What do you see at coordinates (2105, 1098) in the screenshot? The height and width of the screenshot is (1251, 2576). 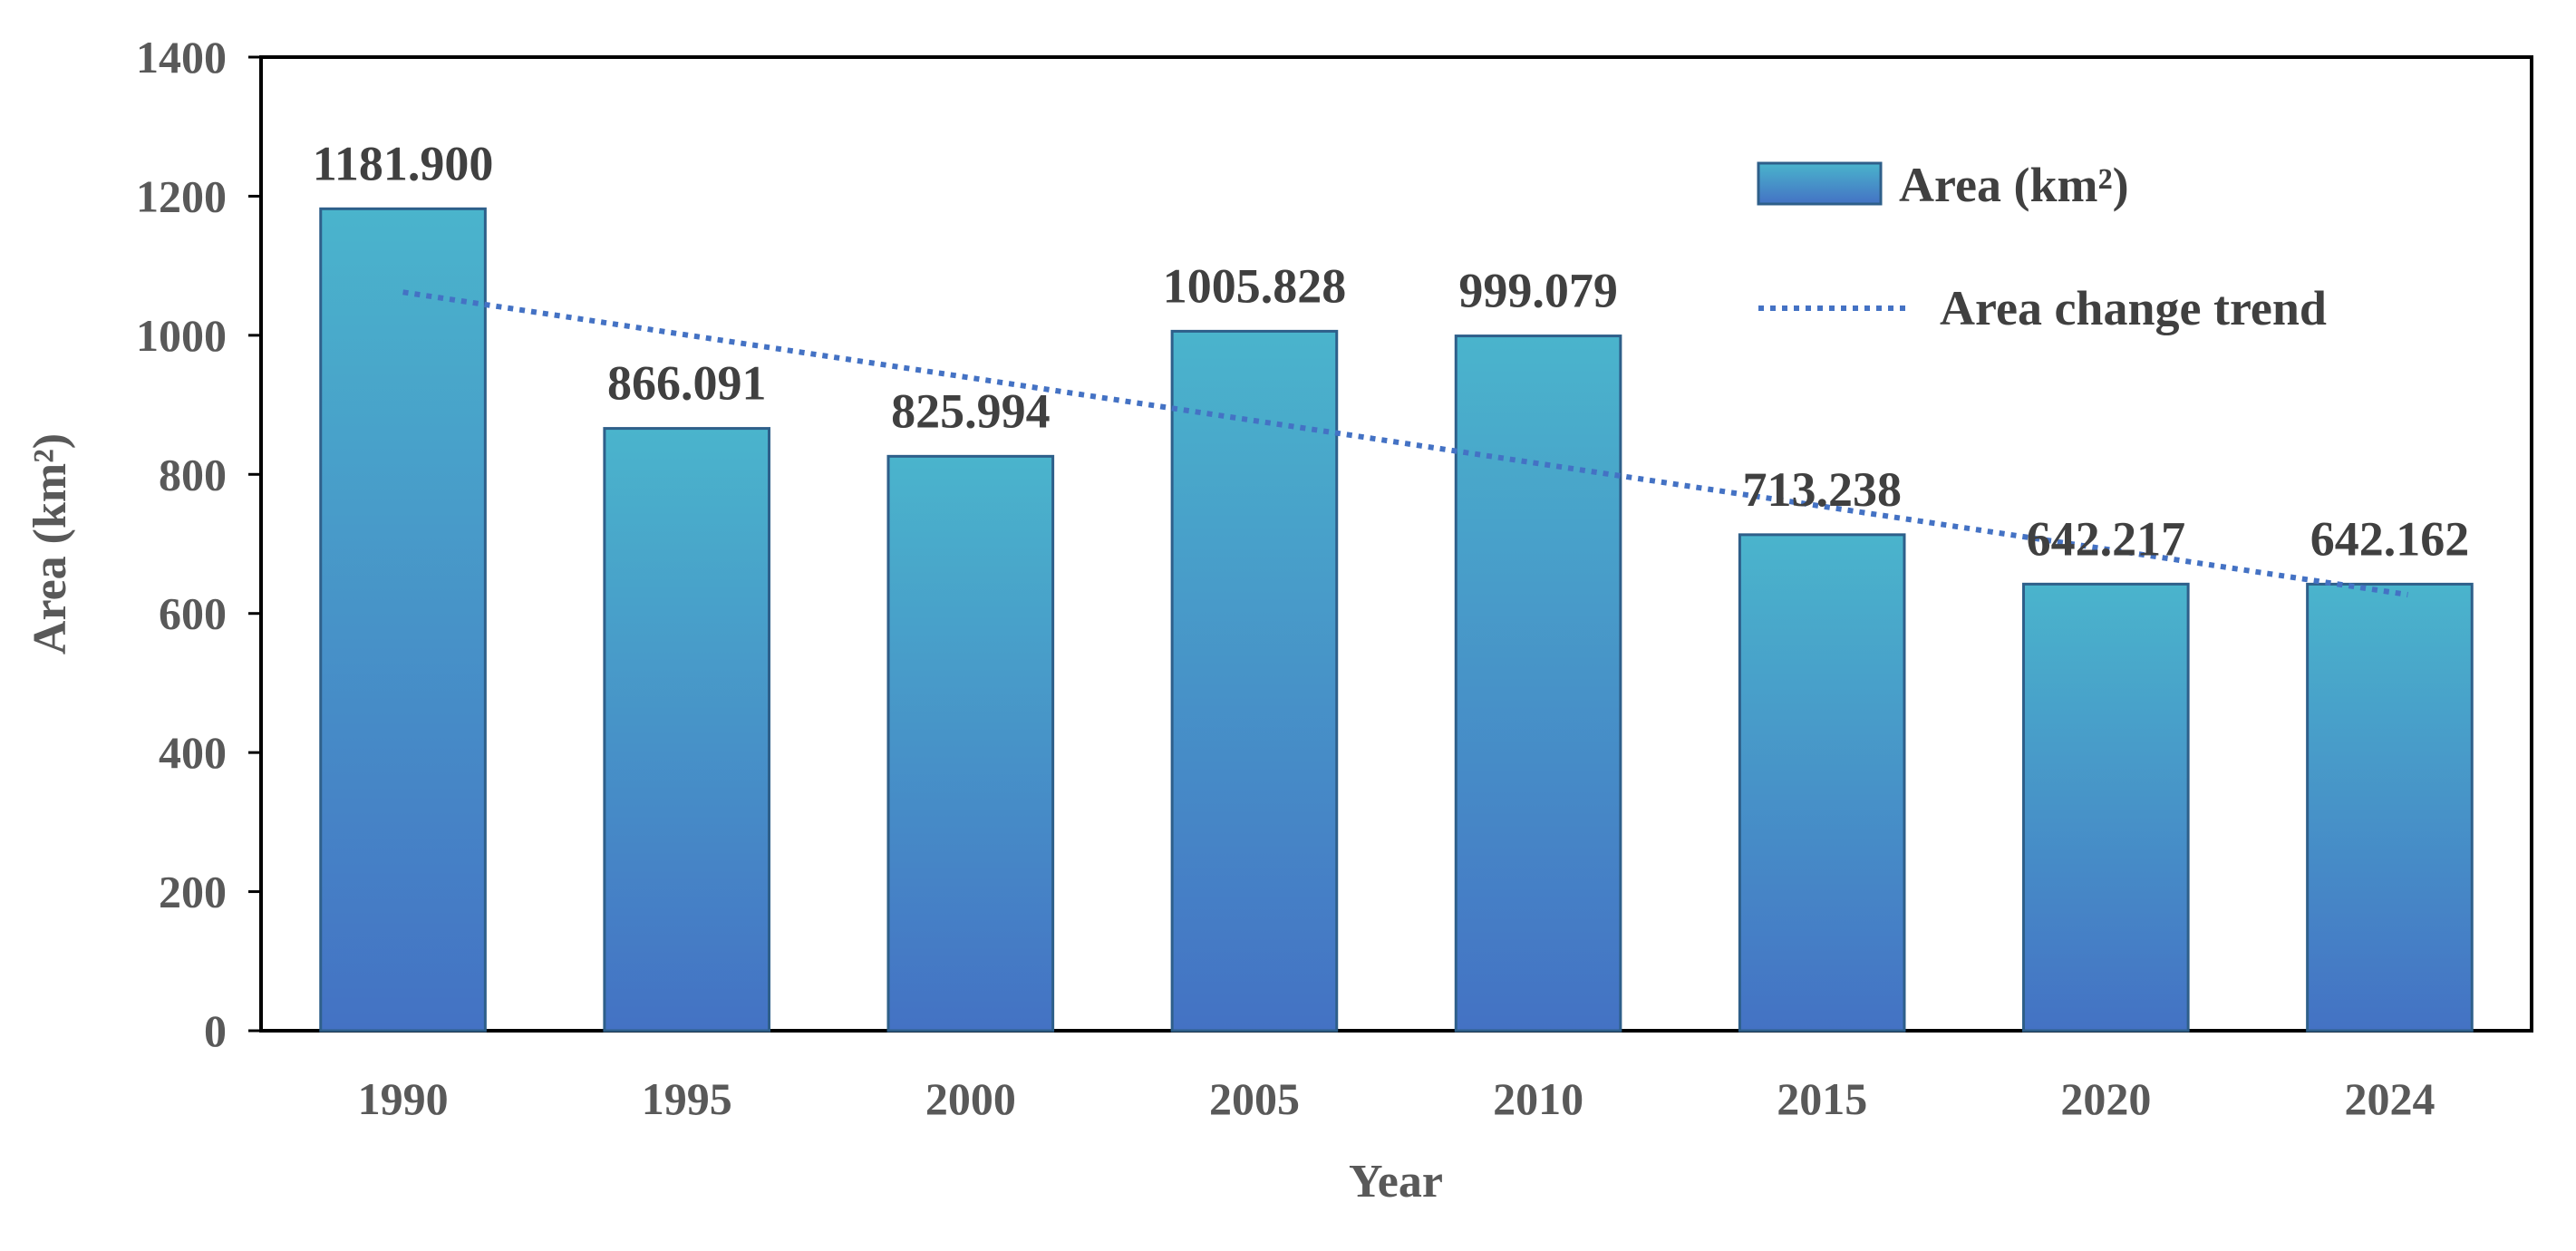 I see `x-tick-label-2020: 2020` at bounding box center [2105, 1098].